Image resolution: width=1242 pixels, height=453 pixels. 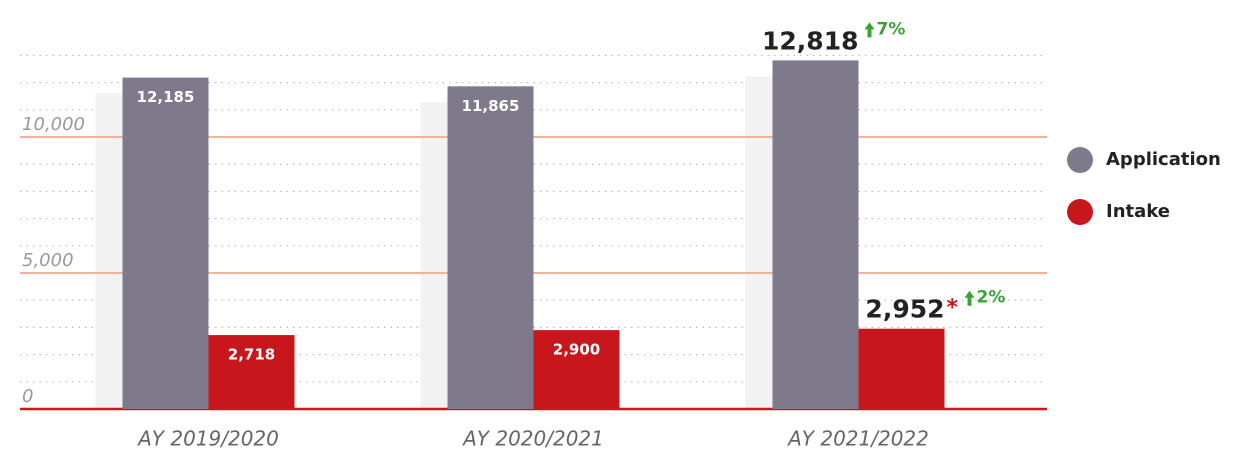 What do you see at coordinates (891, 29) in the screenshot?
I see `annotation: 7%` at bounding box center [891, 29].